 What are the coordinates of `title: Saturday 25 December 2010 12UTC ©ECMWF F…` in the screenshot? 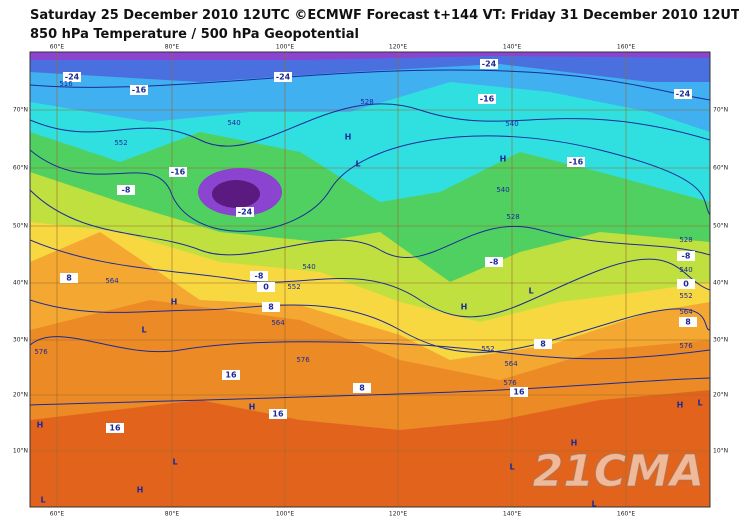 It's located at (384, 15).